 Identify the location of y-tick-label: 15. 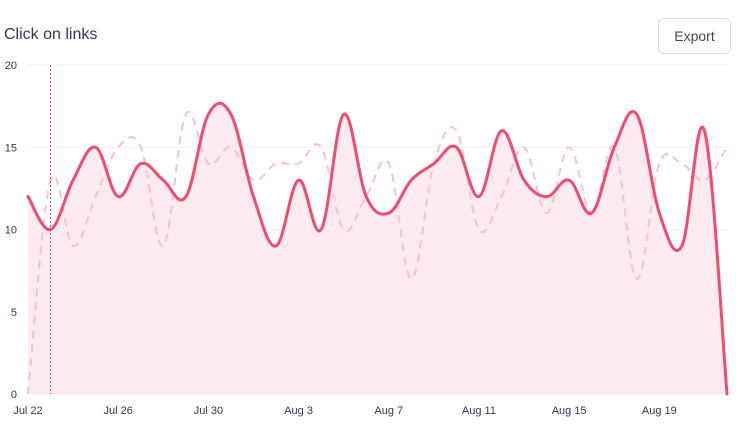
(11, 148).